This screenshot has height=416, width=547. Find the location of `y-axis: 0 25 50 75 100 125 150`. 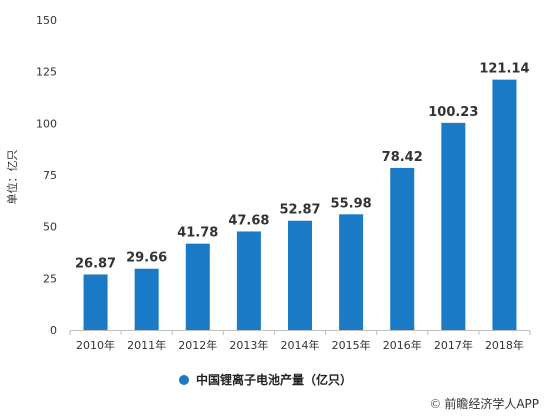

y-axis: 0 25 50 75 100 125 150 is located at coordinates (46, 175).